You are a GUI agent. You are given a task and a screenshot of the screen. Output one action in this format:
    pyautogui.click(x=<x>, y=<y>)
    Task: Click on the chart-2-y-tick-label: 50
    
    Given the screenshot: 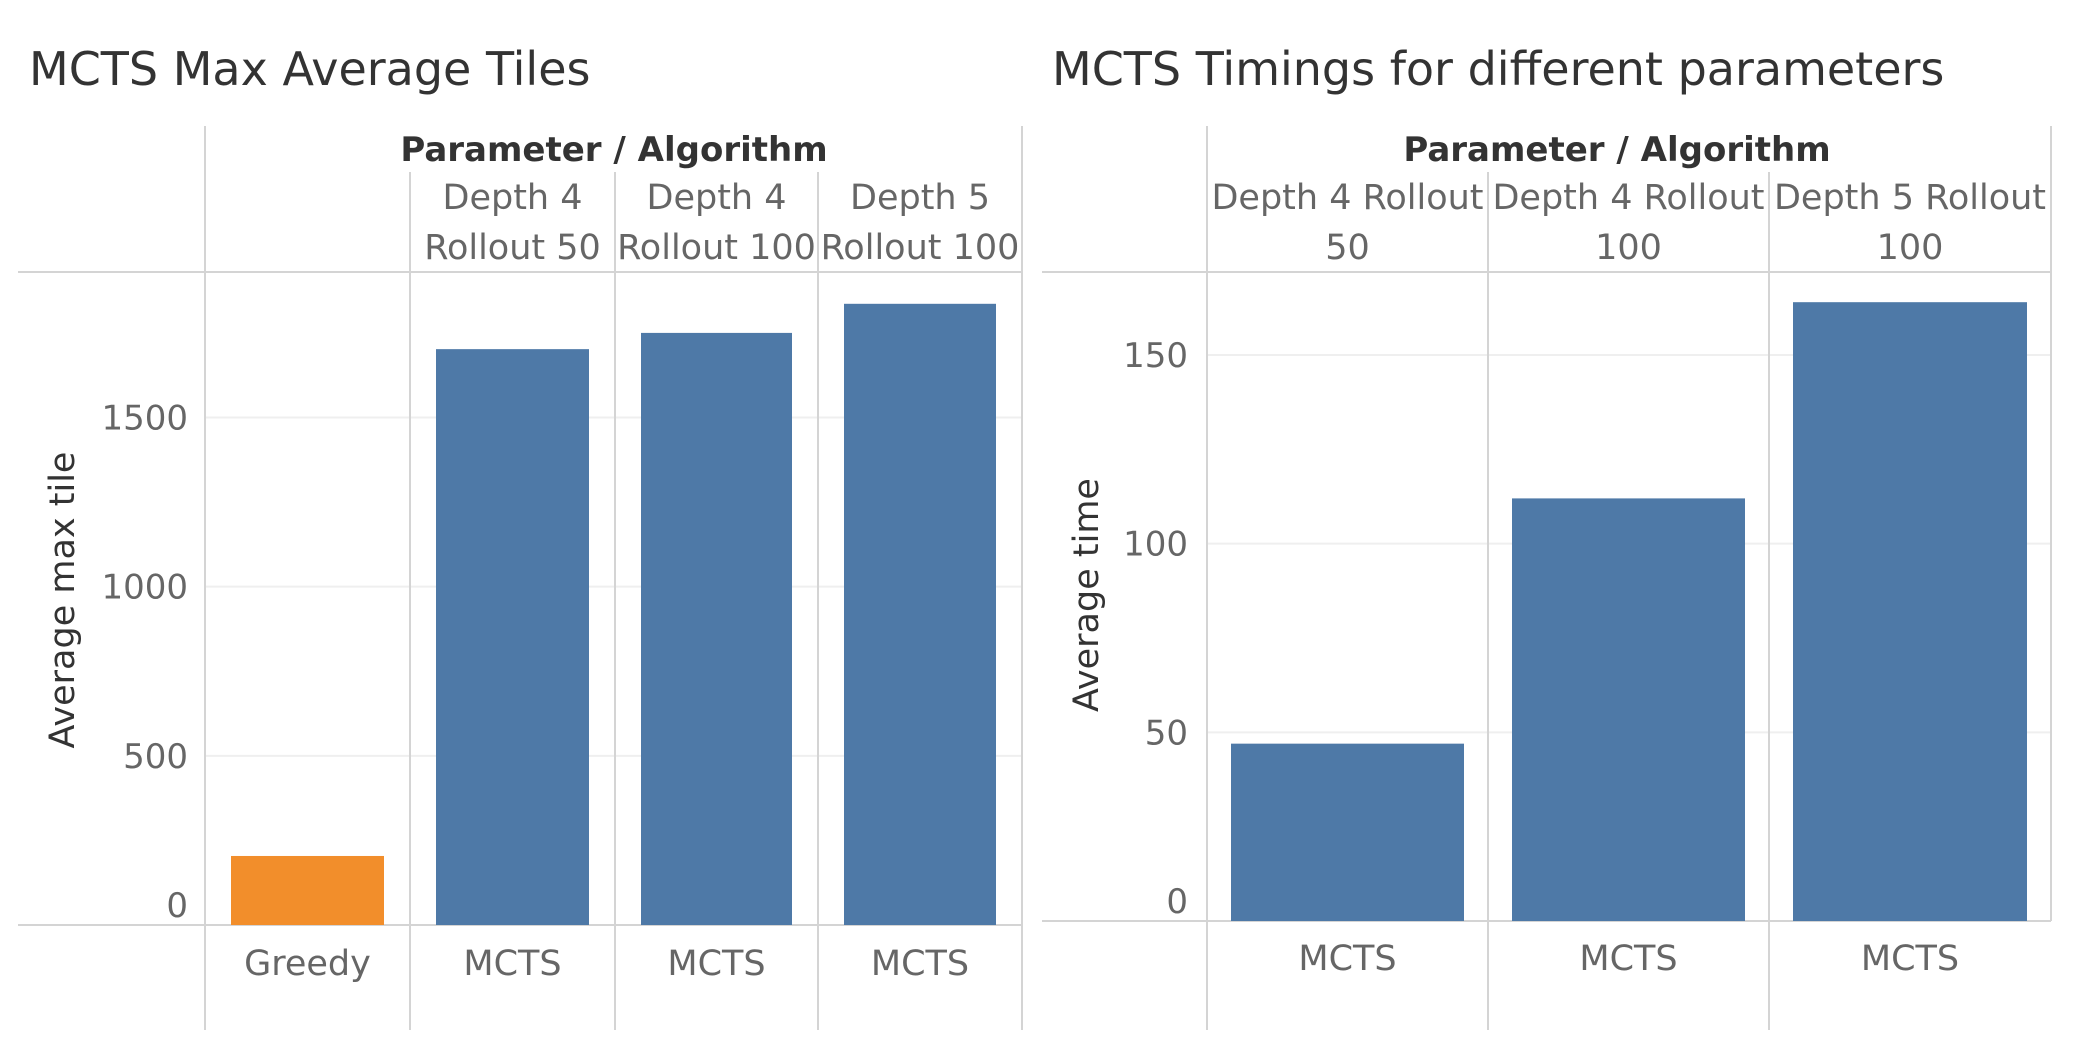 What is the action you would take?
    pyautogui.click(x=1166, y=733)
    